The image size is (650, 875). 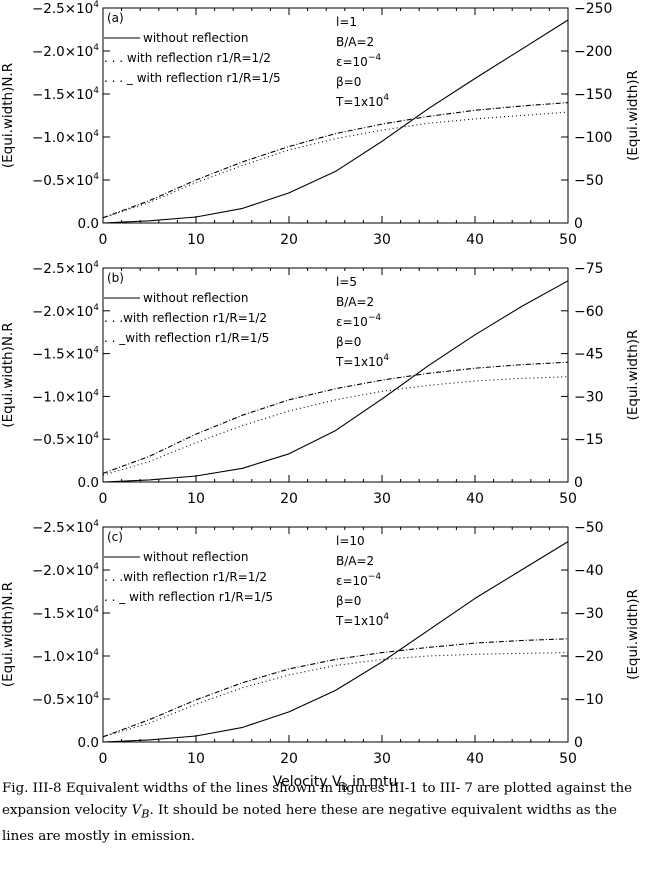 I want to click on parameter-label-superscript: 4, so click(x=386, y=617).